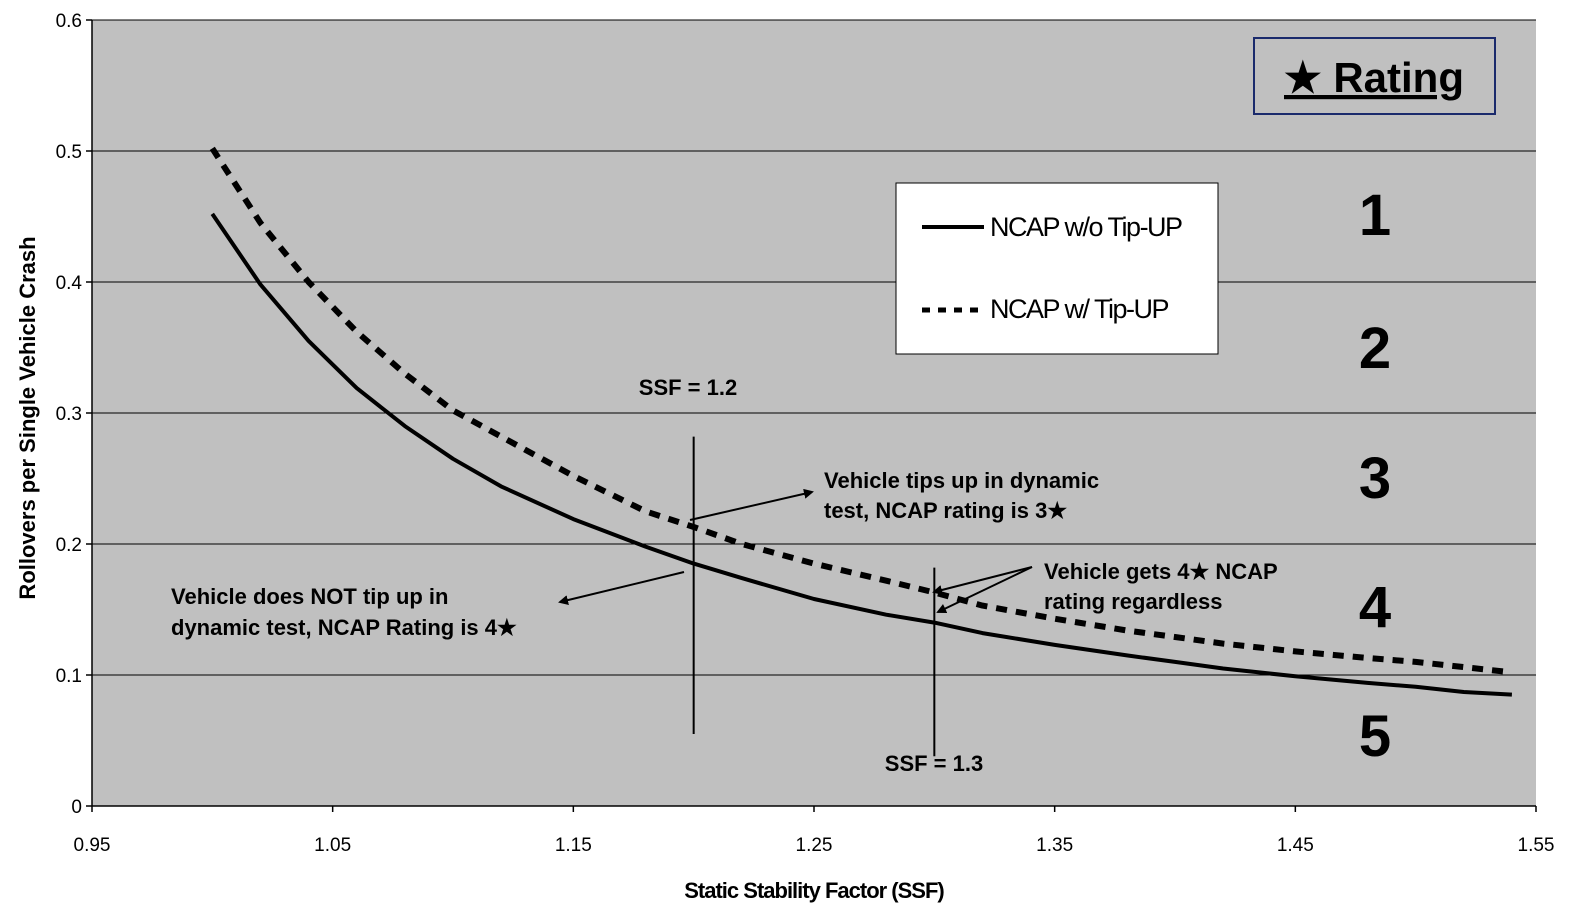 This screenshot has height=919, width=1587. I want to click on rating-level-4: 4, so click(1375, 607).